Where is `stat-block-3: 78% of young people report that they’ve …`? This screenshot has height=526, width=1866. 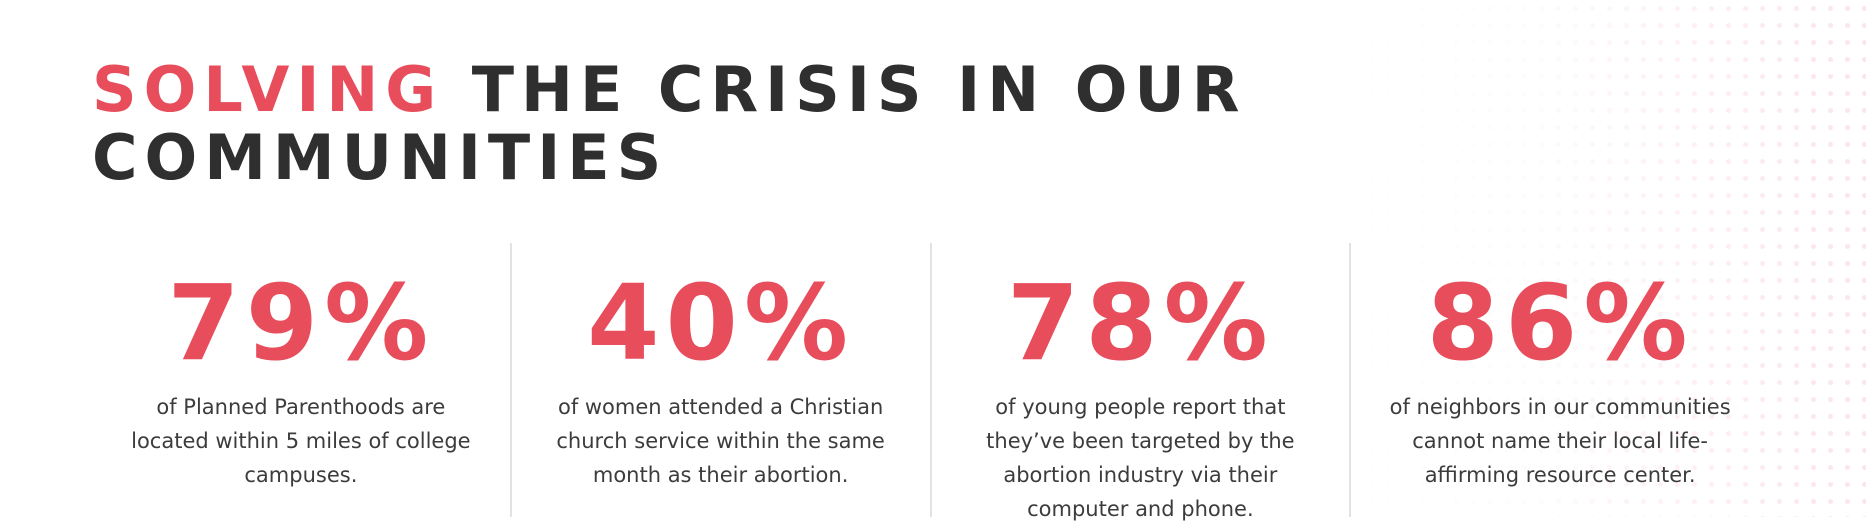
stat-block-3: 78% of young people report that they’ve … is located at coordinates (1139, 382).